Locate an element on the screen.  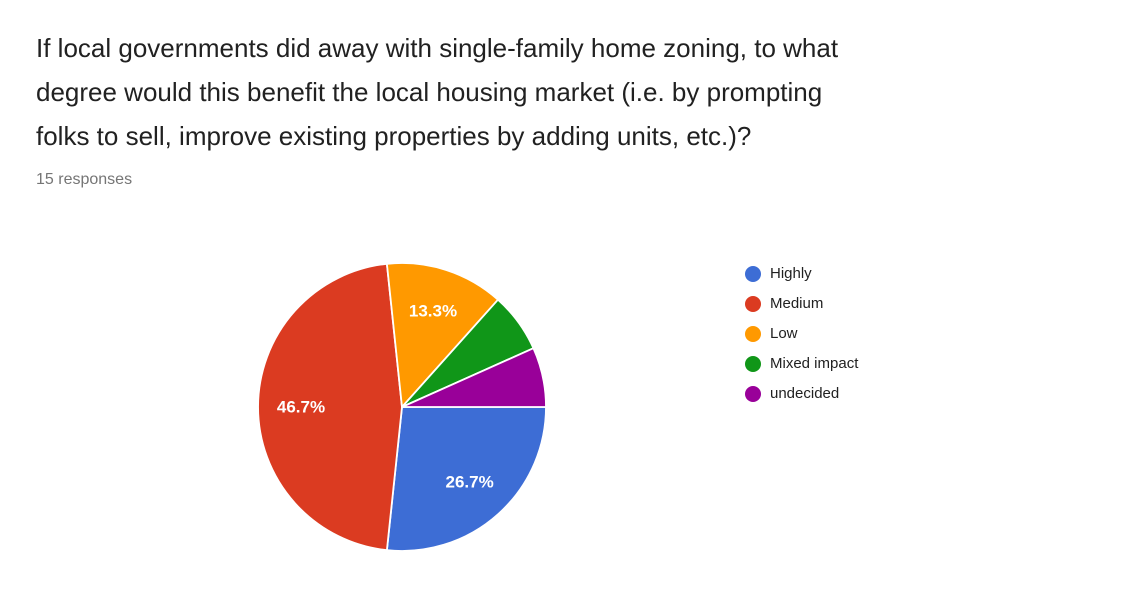
pie-chart: 26.7% 46.7% 13.3% is located at coordinates (402, 407).